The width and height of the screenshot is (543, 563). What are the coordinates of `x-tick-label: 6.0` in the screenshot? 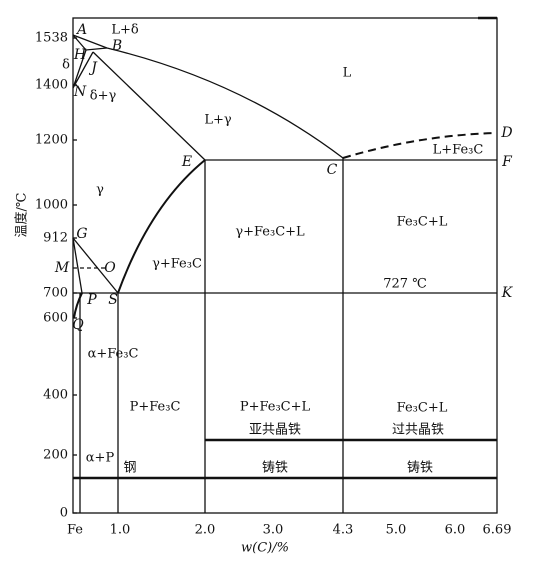 It's located at (455, 530).